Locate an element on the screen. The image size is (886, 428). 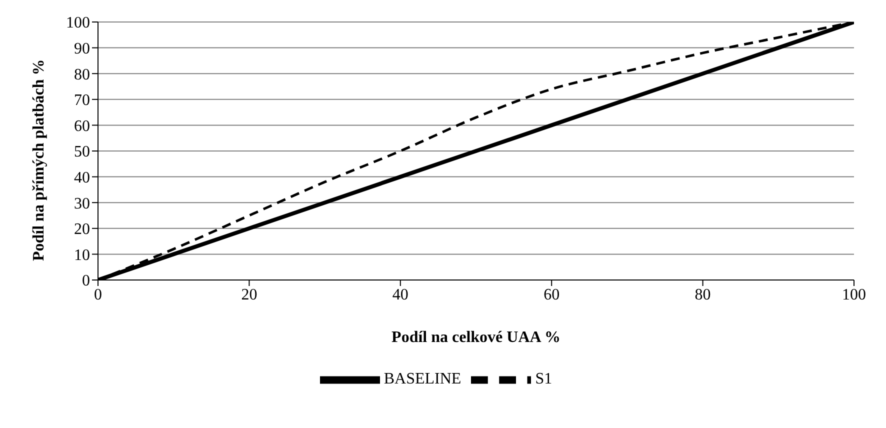
x-axis-title: Podíl na celkové UAA % is located at coordinates (476, 337).